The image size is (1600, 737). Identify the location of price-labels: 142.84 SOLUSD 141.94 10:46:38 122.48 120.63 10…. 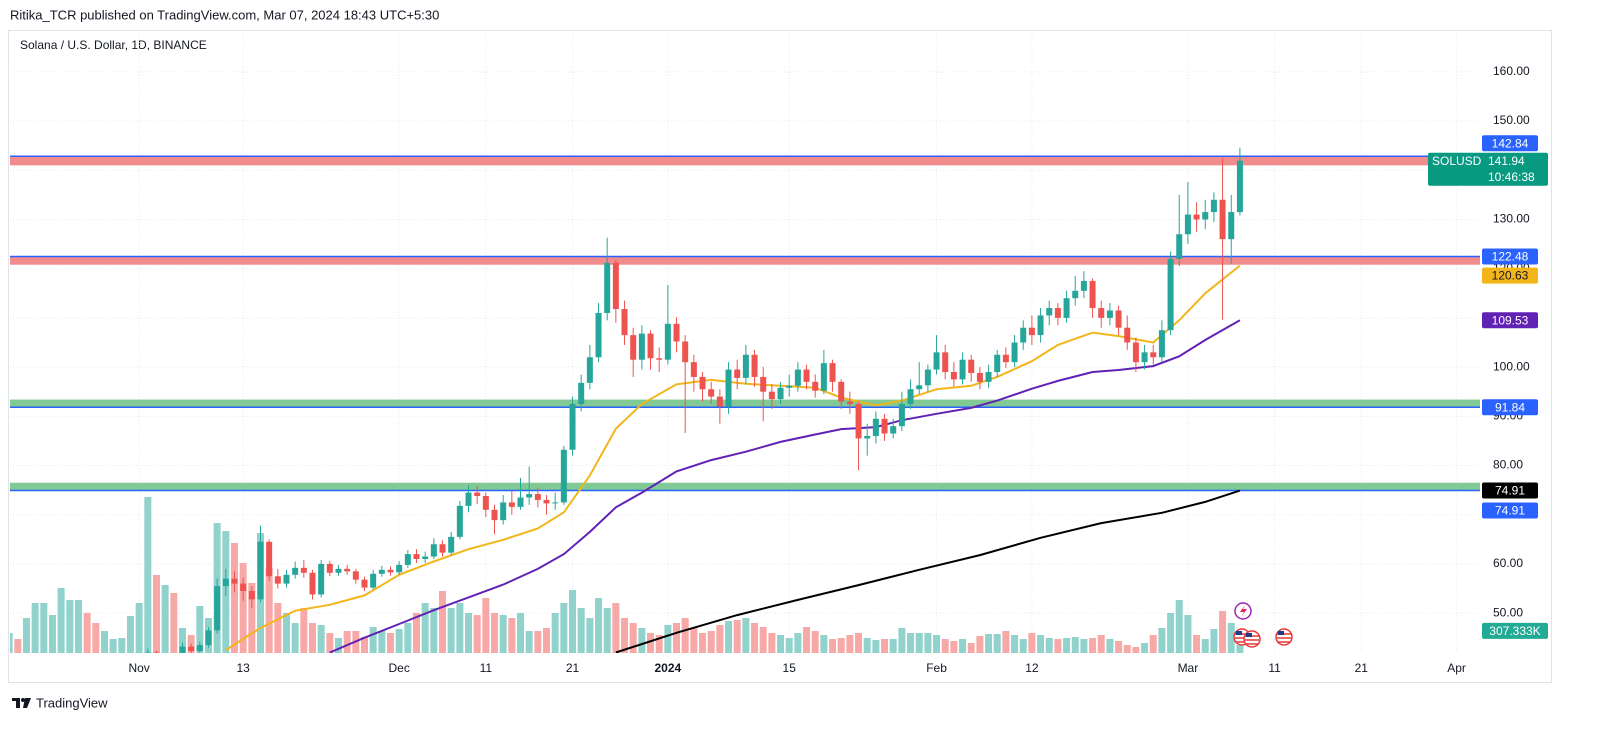
(1488, 387).